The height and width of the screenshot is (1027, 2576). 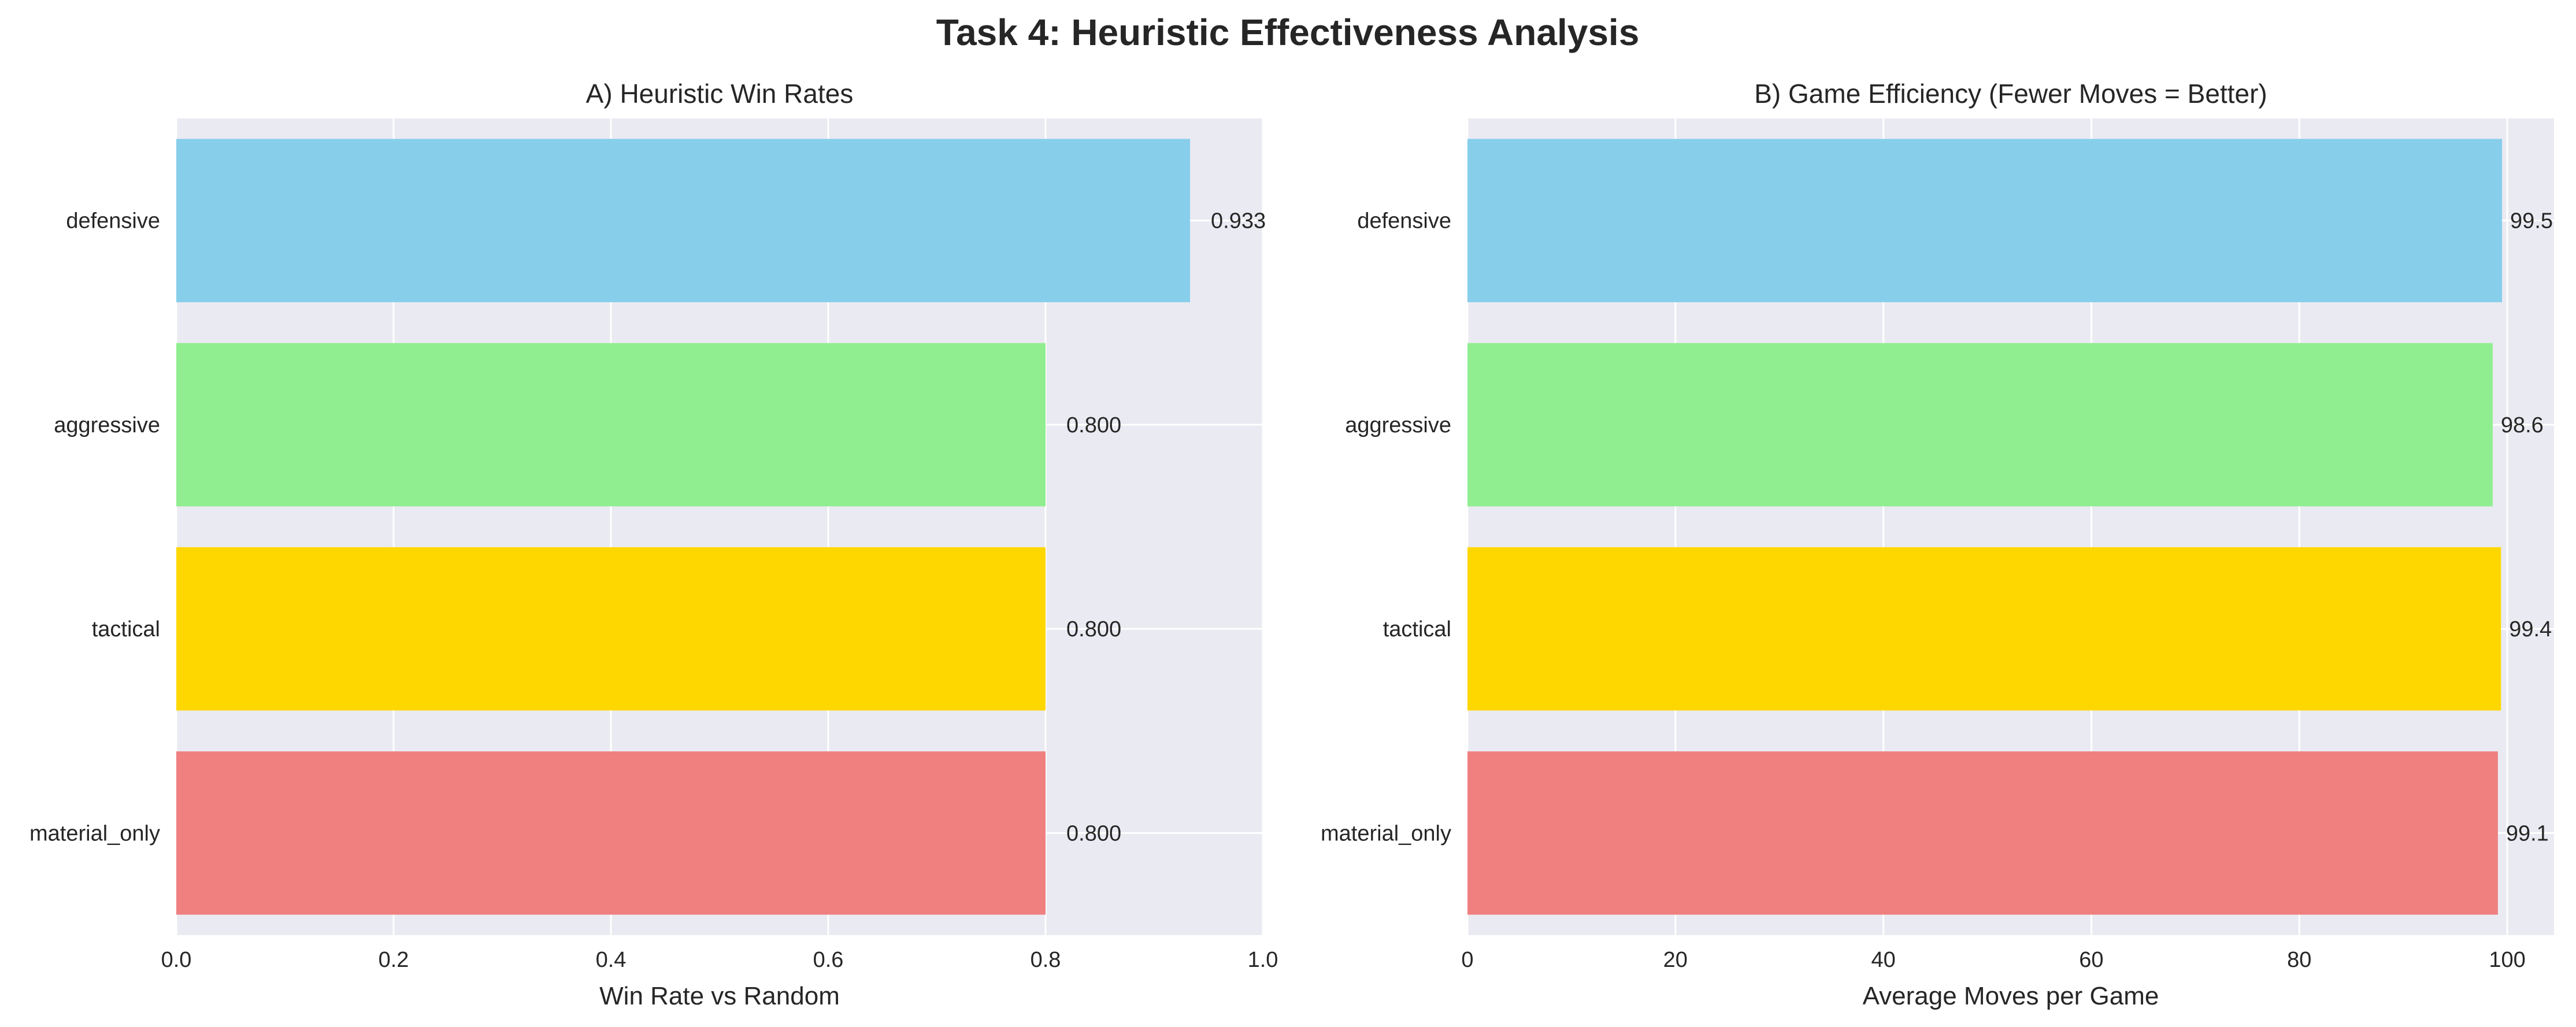 What do you see at coordinates (2091, 960) in the screenshot?
I see `x-tick-label: 60` at bounding box center [2091, 960].